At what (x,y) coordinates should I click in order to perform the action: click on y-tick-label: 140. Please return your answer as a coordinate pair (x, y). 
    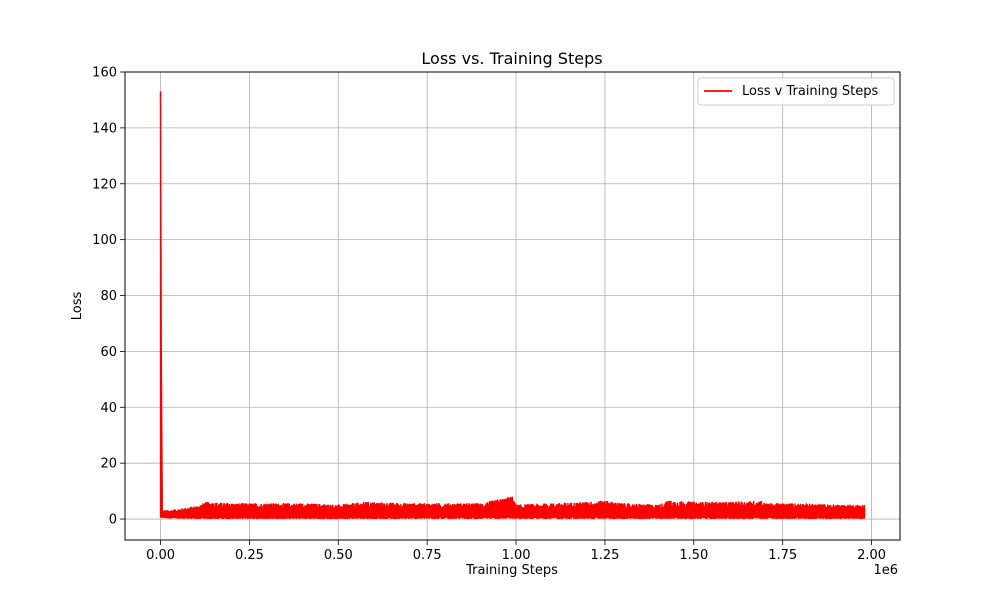
    Looking at the image, I should click on (104, 128).